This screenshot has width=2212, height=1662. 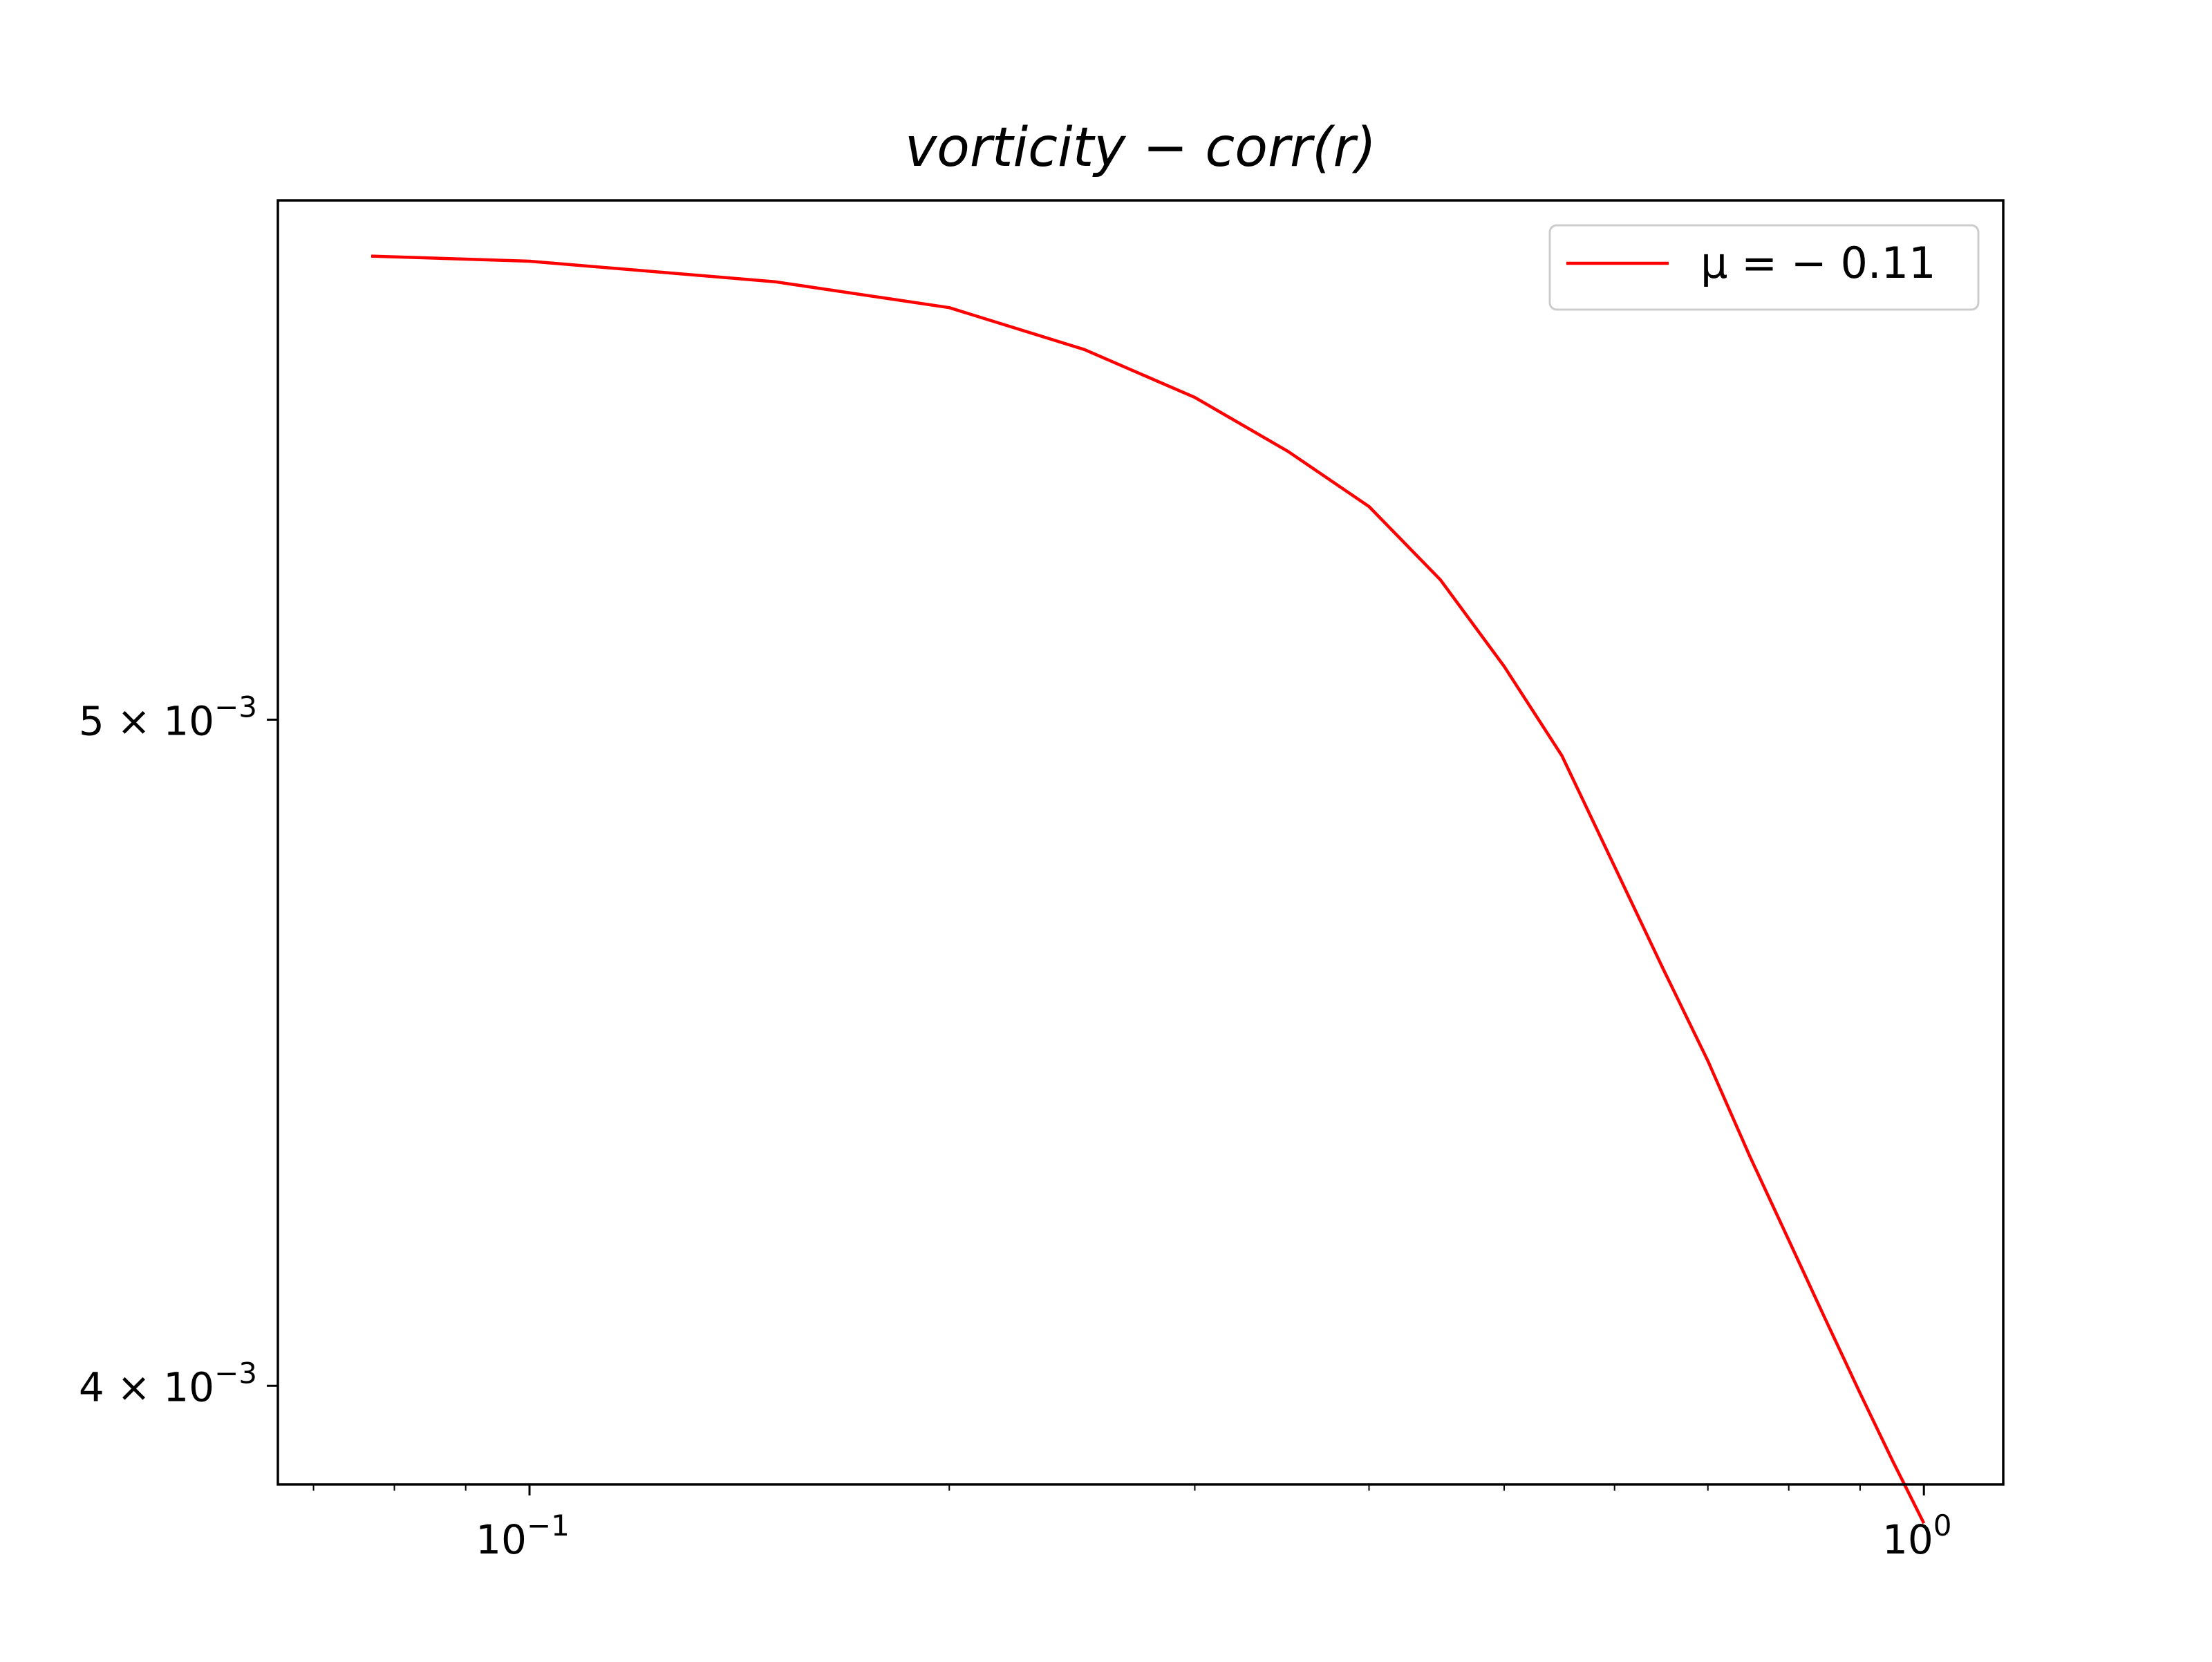 I want to click on x-tick-label: 10⁻¹, so click(x=523, y=1536).